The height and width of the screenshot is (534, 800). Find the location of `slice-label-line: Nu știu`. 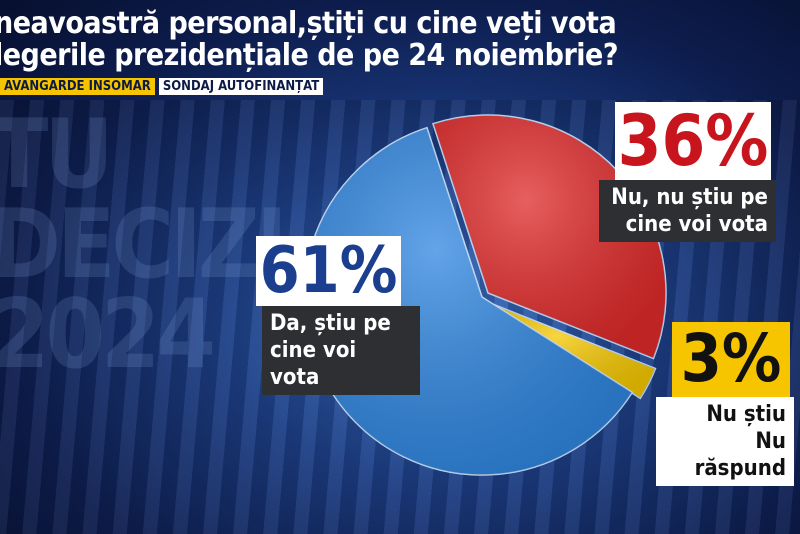

slice-label-line: Nu știu is located at coordinates (746, 414).